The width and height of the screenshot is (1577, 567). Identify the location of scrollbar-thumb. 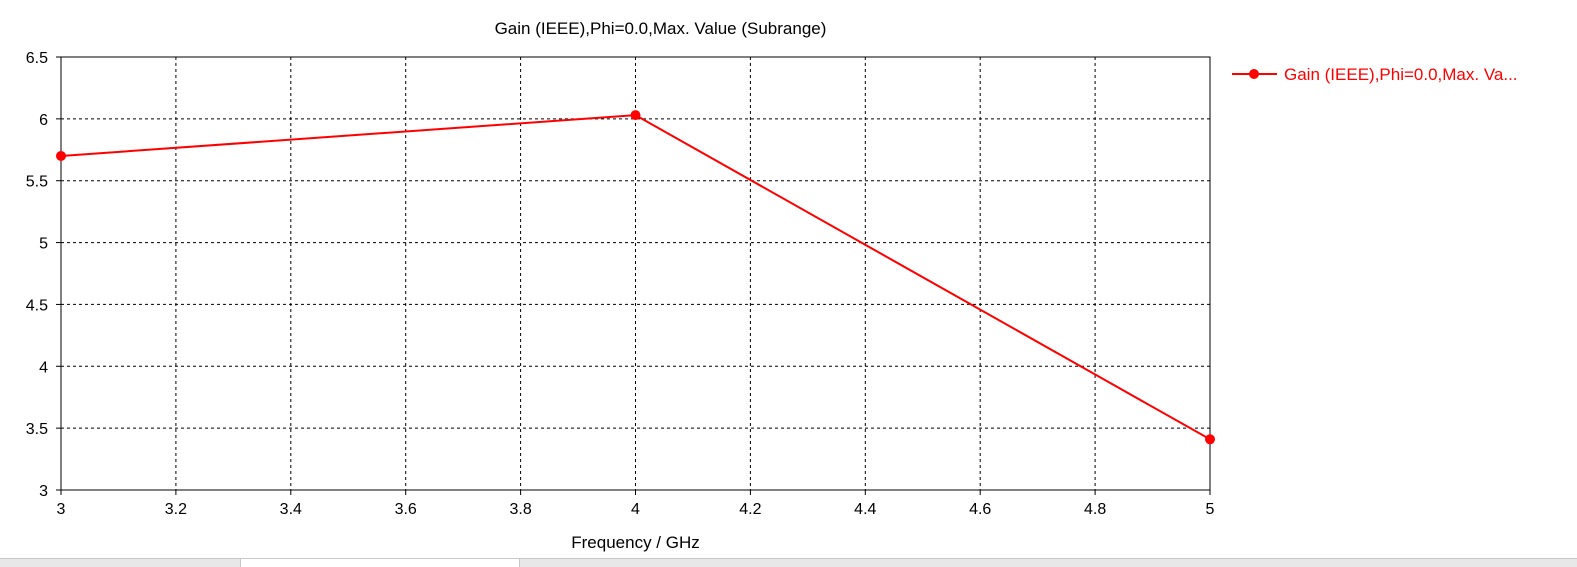
(380, 563).